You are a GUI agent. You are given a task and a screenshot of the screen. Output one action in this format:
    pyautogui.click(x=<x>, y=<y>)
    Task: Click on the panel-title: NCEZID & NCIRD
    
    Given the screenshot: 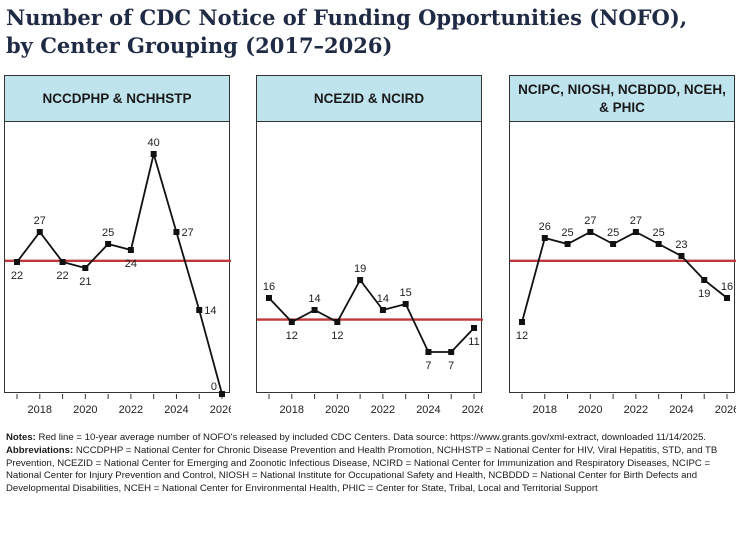 What is the action you would take?
    pyautogui.click(x=369, y=99)
    